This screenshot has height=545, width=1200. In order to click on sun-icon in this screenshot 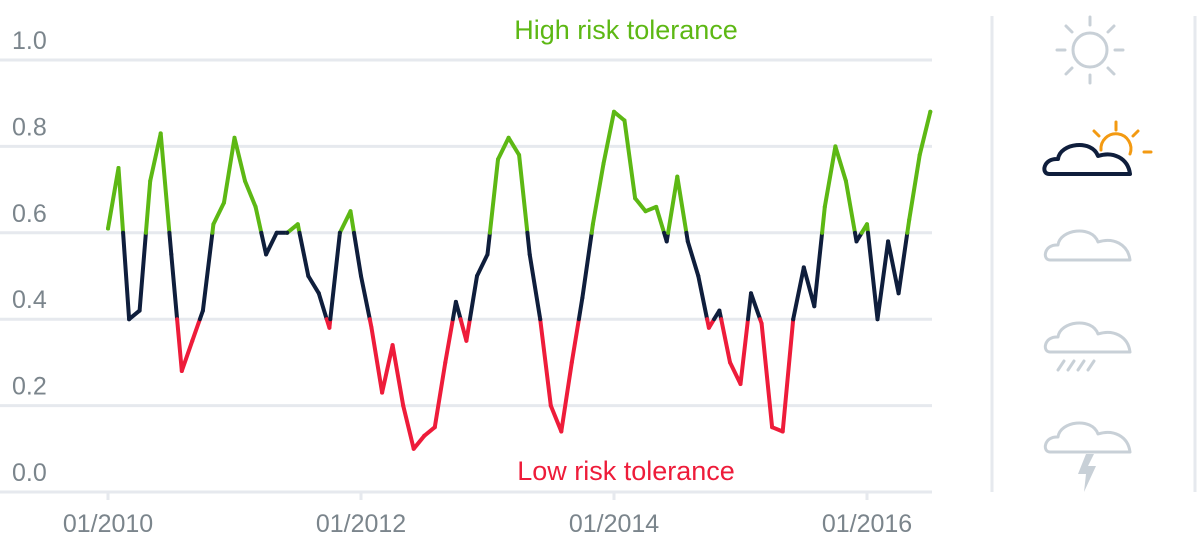, I will do `click(1090, 50)`.